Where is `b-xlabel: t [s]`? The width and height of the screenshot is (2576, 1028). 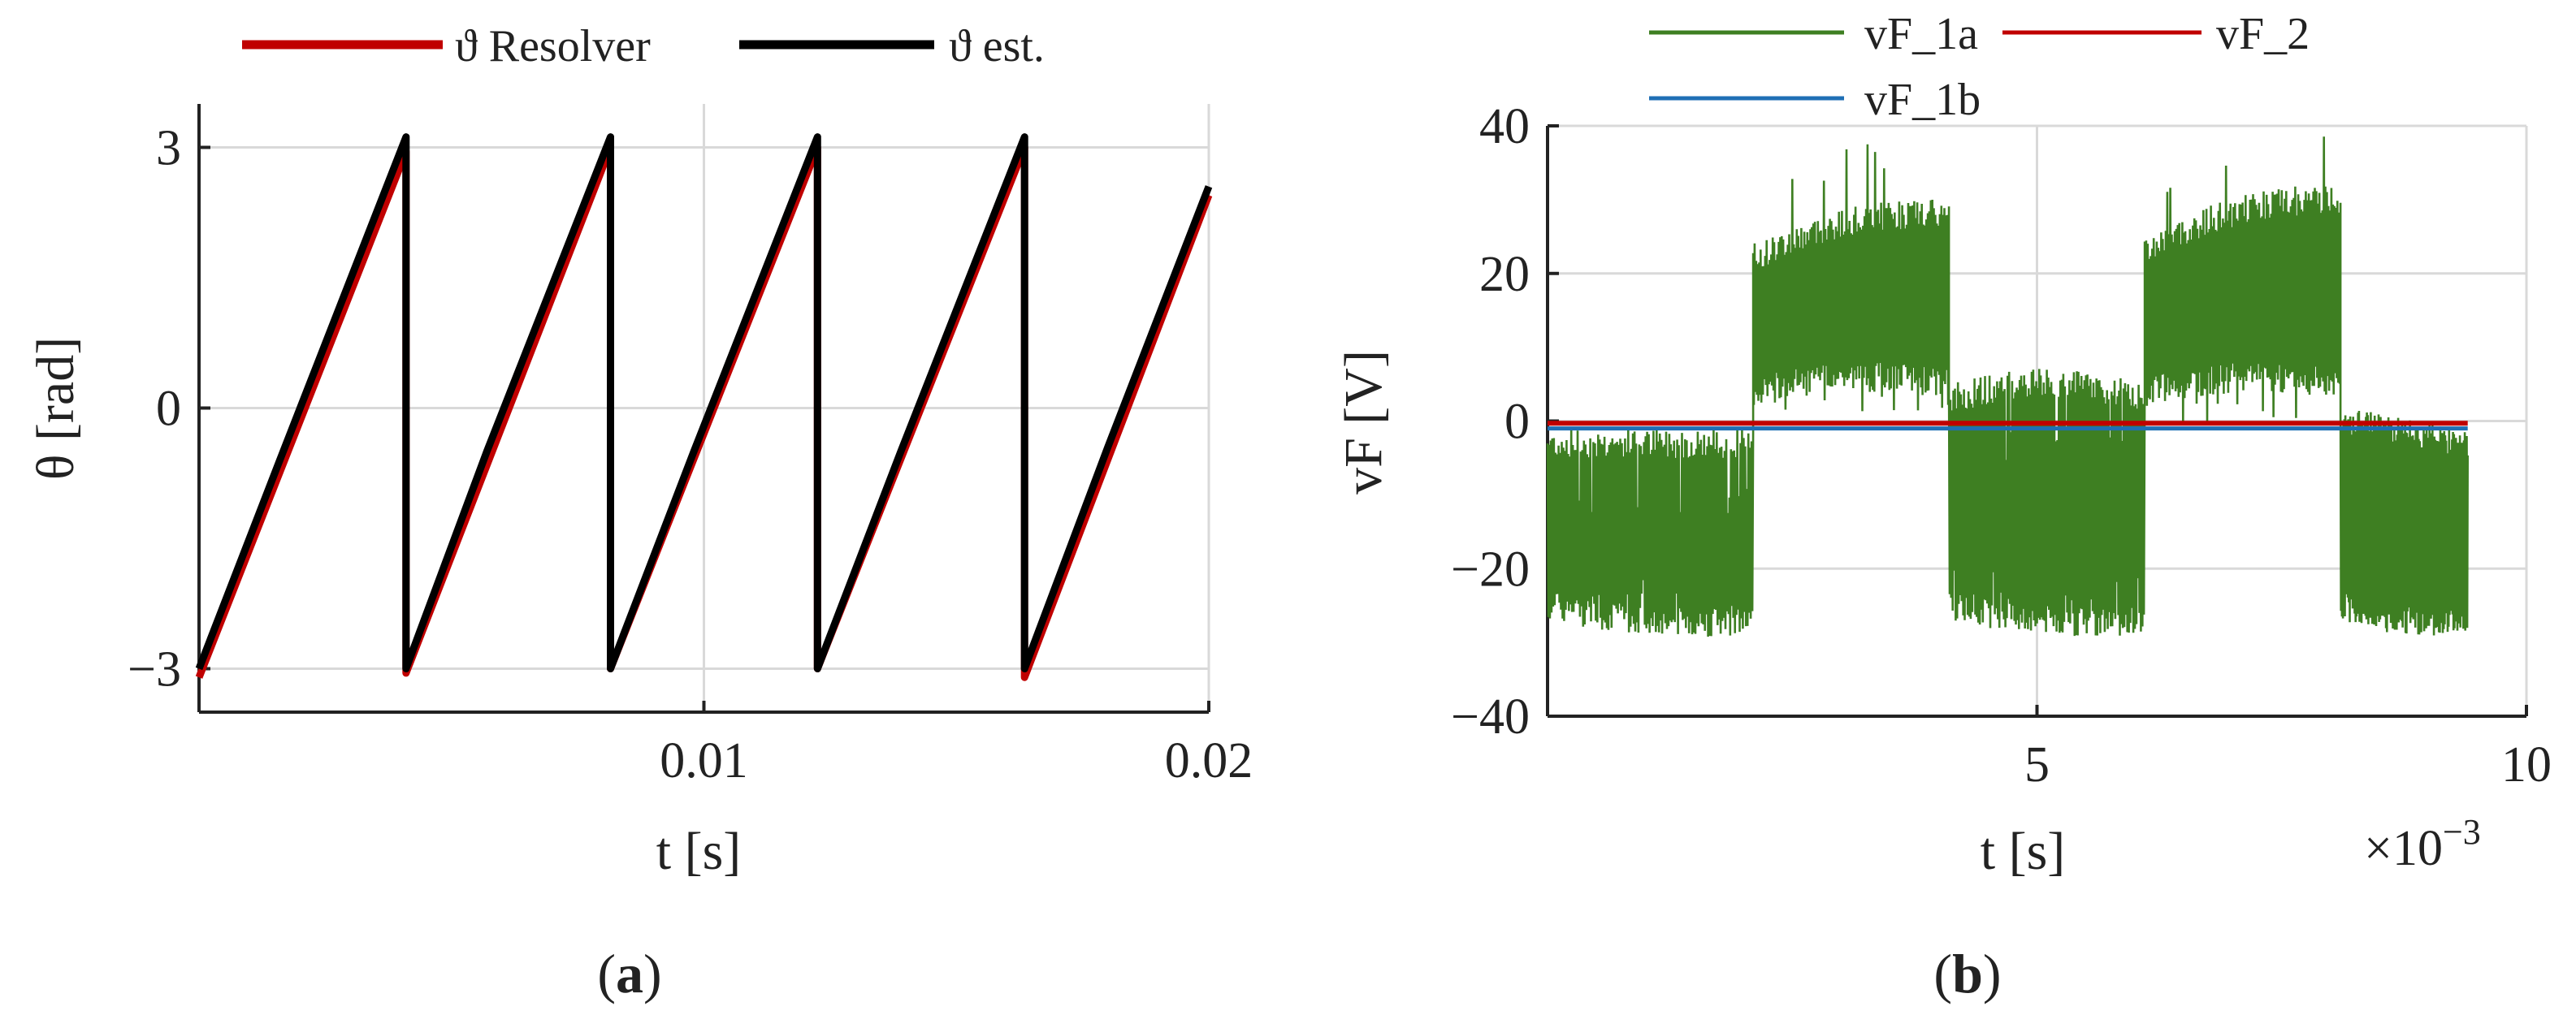
b-xlabel: t [s] is located at coordinates (2023, 852).